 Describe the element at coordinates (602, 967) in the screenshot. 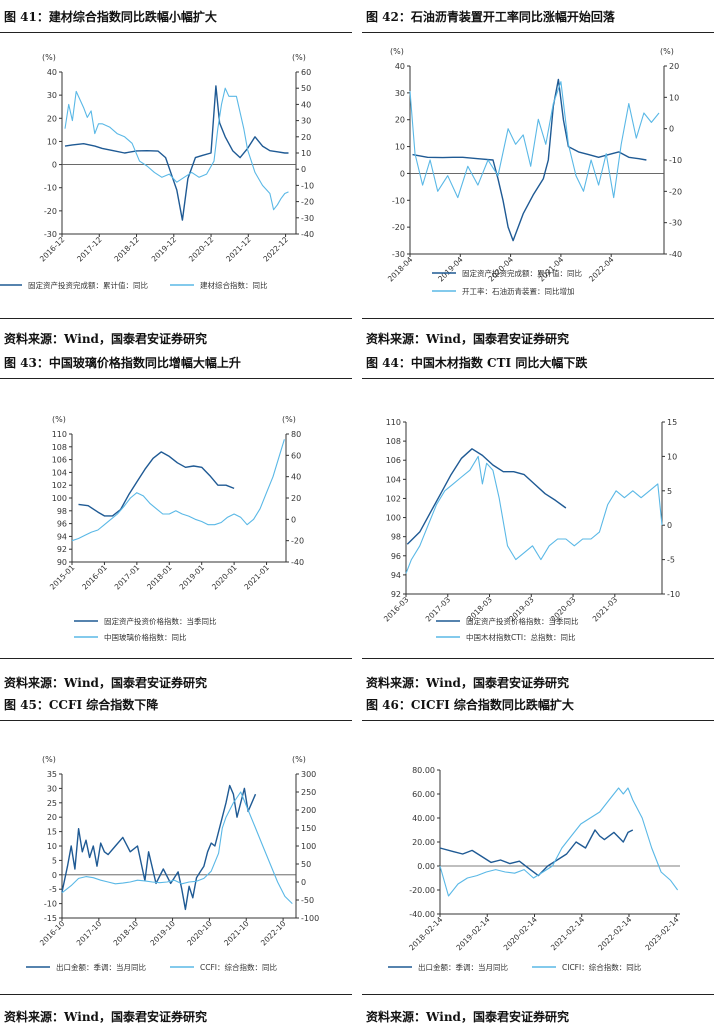

I see `legend-label-2: CICFI：综合指数：同比` at that location.